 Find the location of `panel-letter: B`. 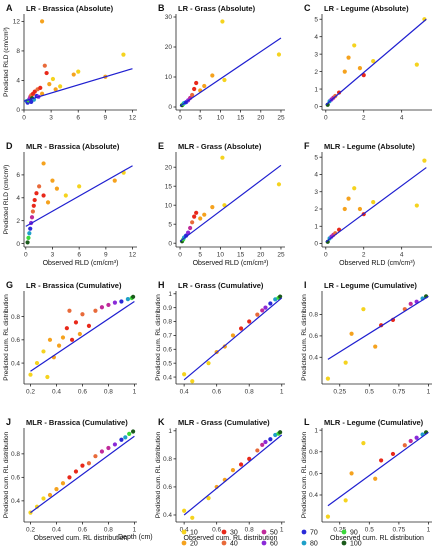

panel-letter: B is located at coordinates (161, 8).